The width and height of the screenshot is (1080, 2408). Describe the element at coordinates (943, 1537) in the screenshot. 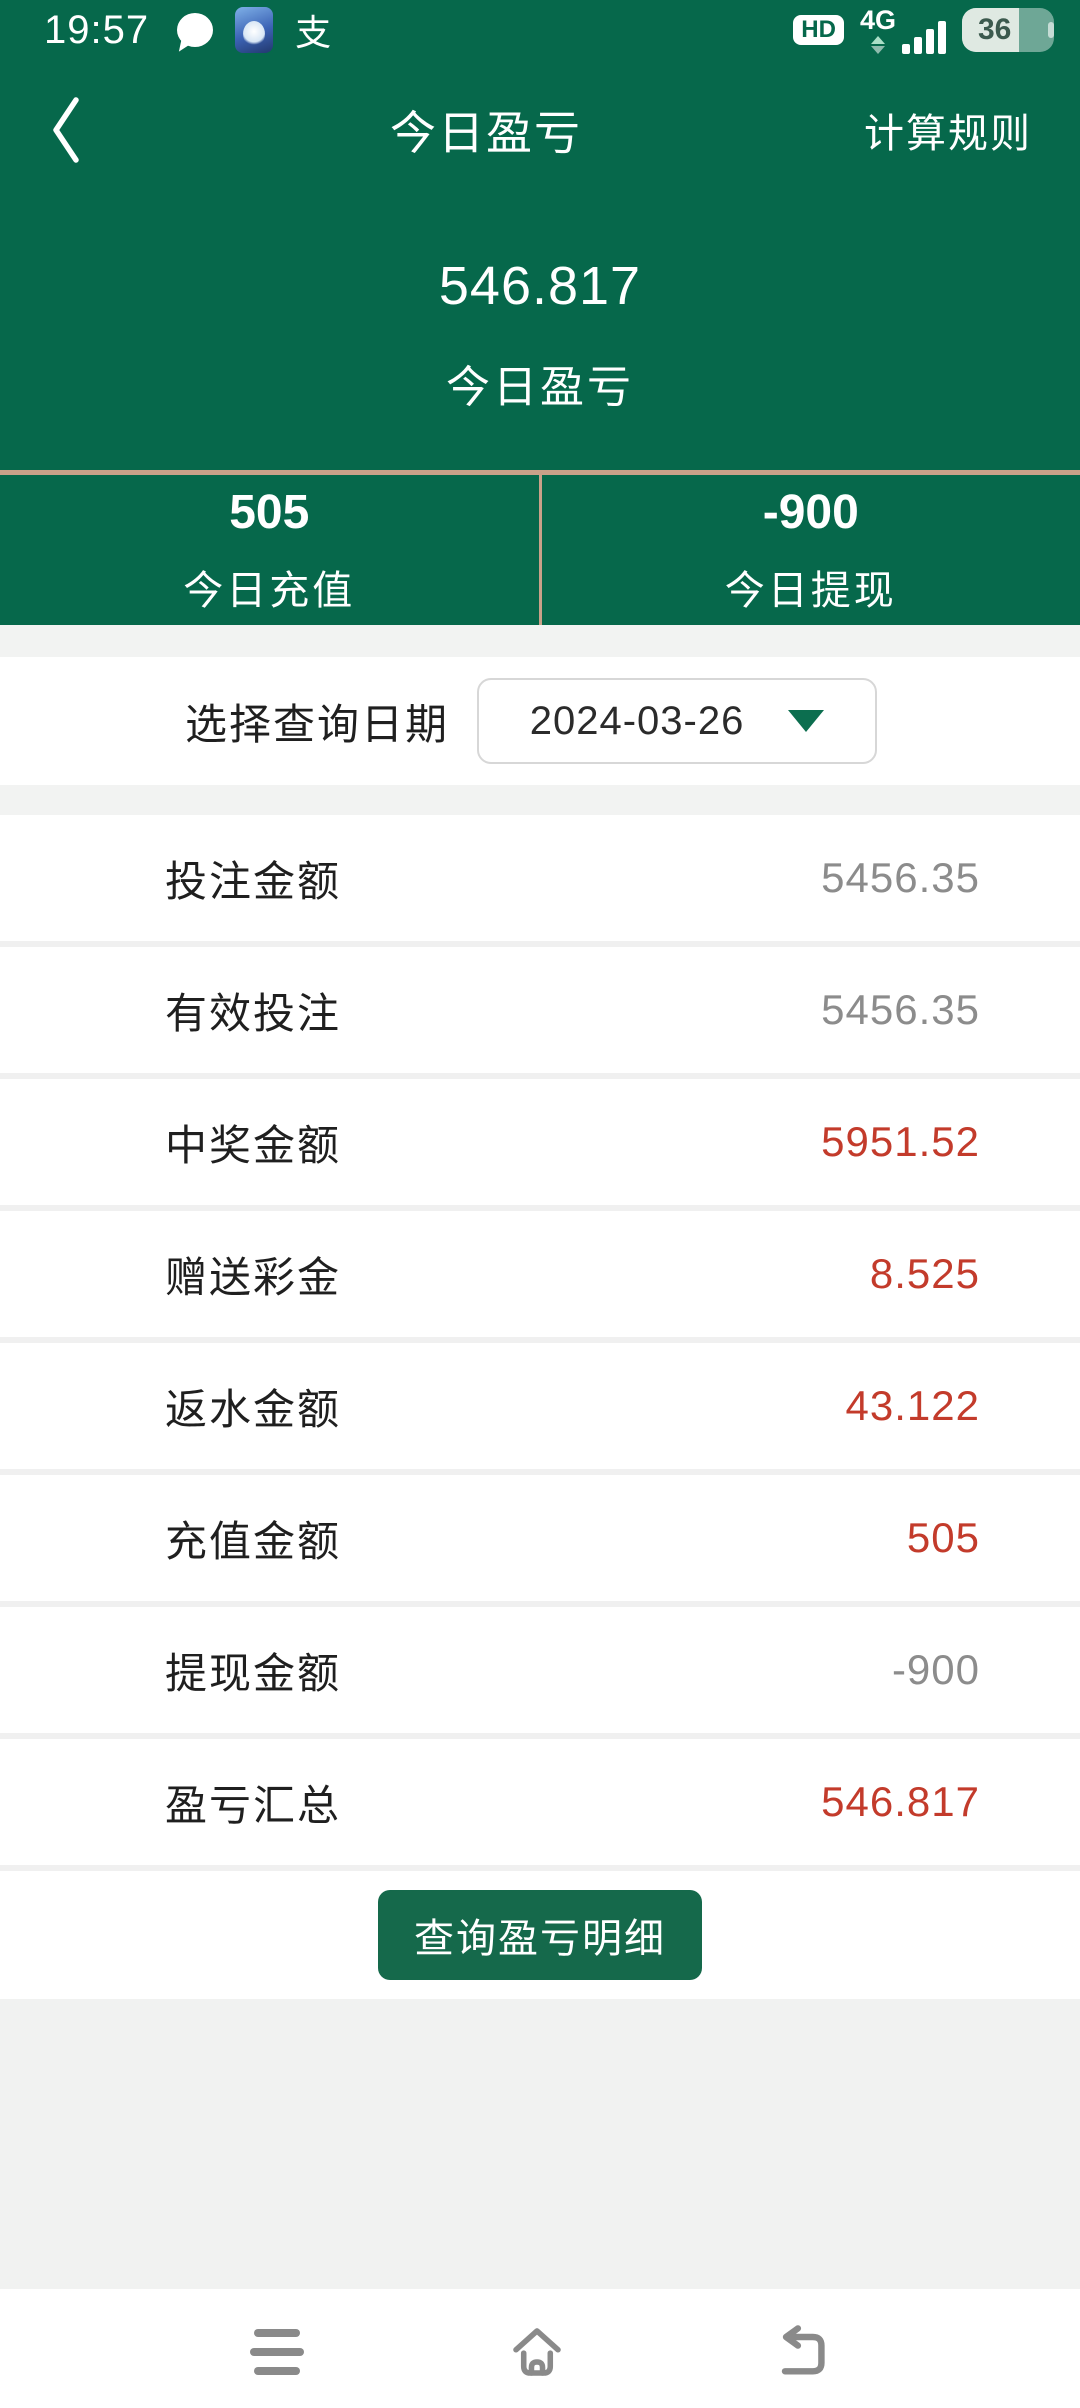

I see `row-value: 505` at that location.